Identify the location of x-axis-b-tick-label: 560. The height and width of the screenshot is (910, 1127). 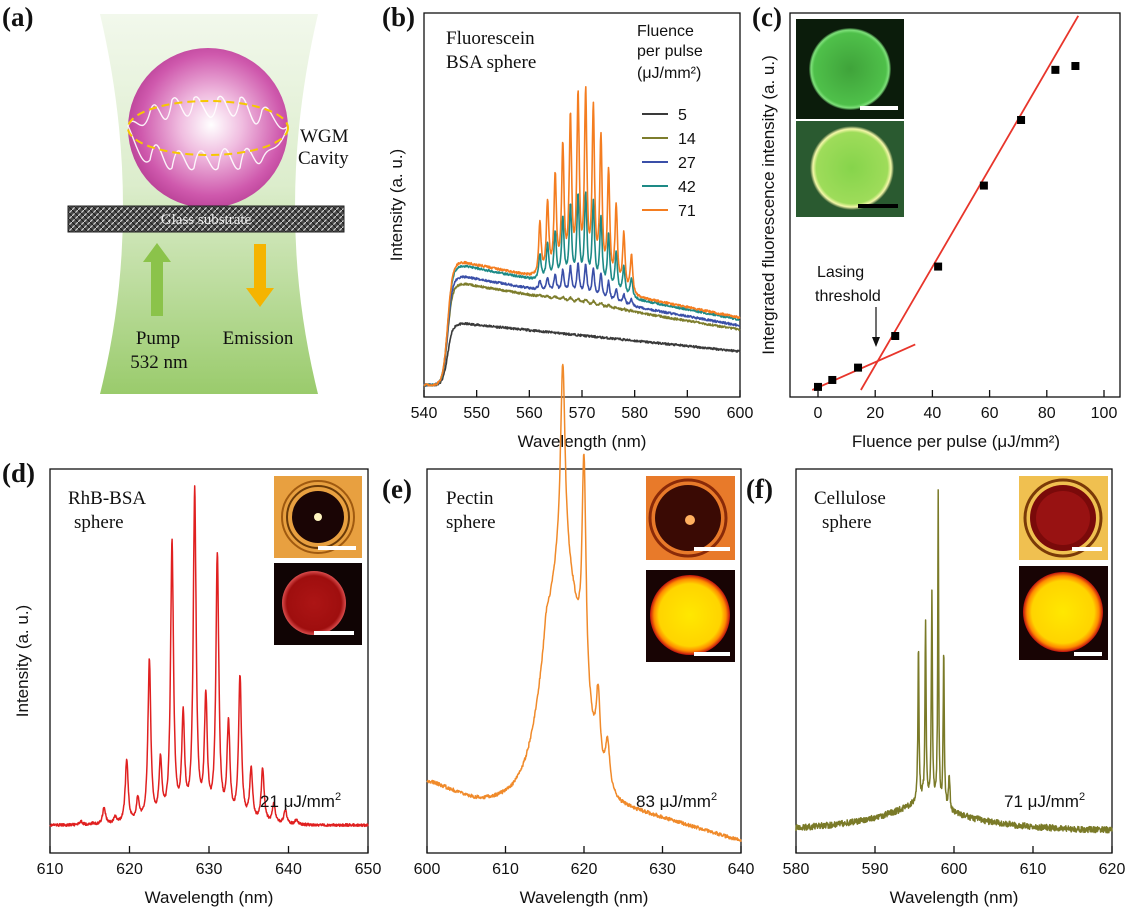
(529, 413).